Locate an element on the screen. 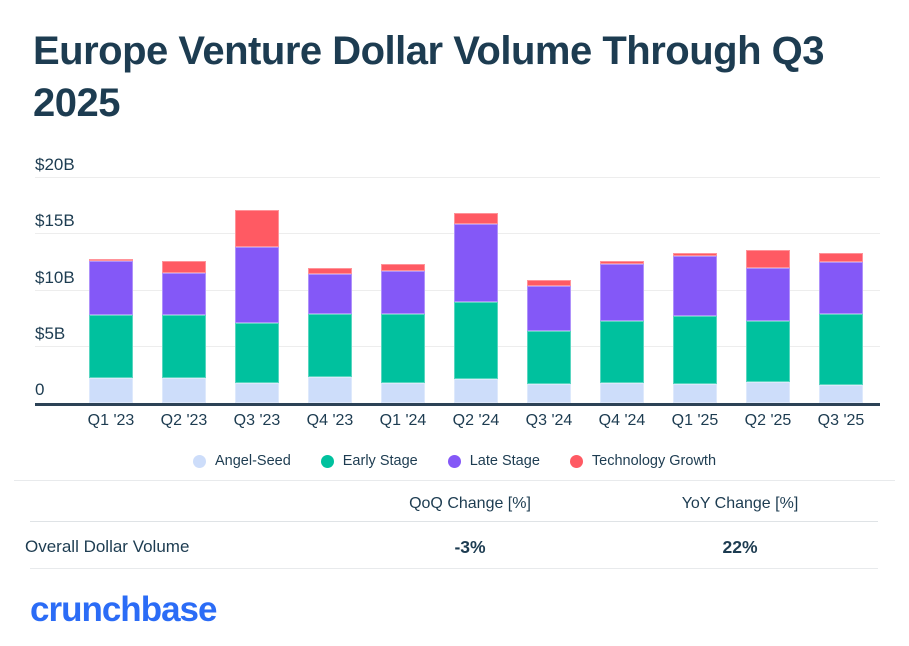  x-axis-label-q124: Q1 '24 is located at coordinates (403, 420).